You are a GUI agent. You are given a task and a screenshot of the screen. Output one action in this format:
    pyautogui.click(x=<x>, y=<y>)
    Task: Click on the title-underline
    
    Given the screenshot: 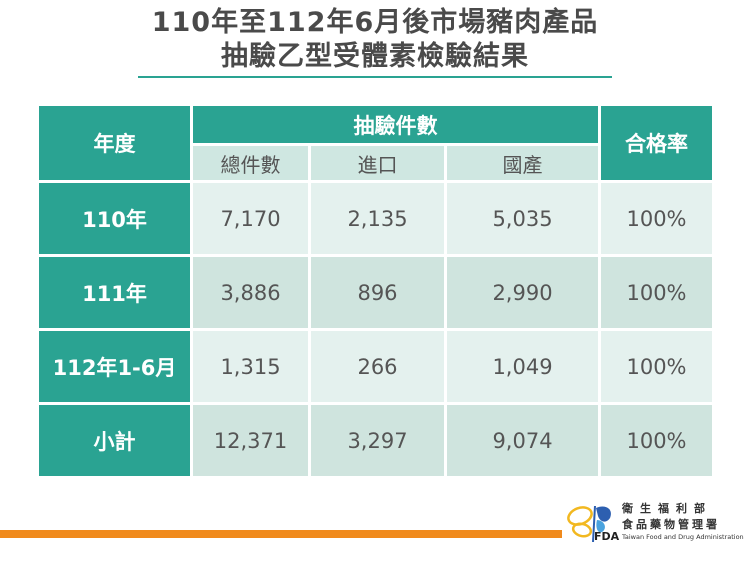 What is the action you would take?
    pyautogui.click(x=375, y=77)
    